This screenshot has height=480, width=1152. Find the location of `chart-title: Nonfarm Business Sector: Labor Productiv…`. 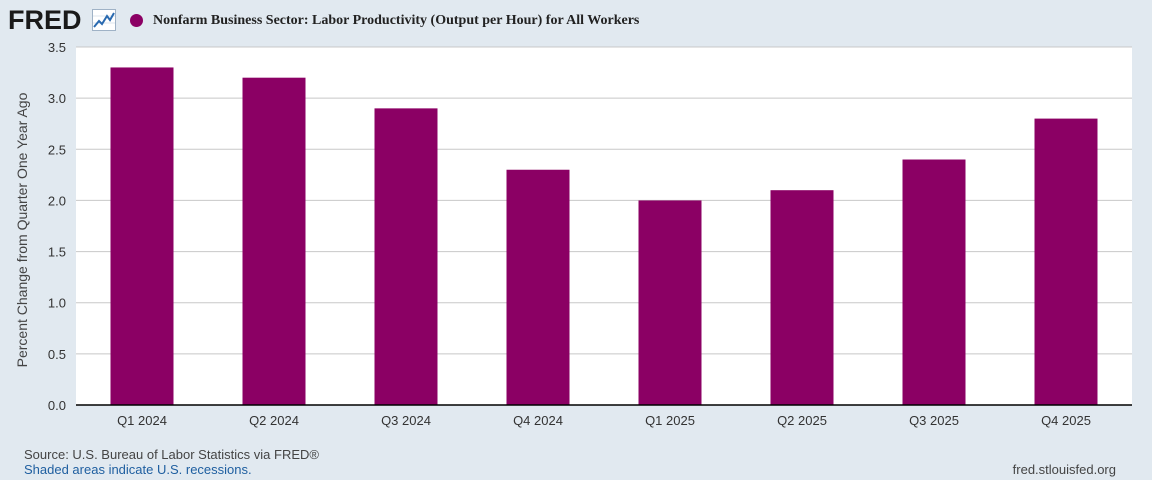

chart-title: Nonfarm Business Sector: Labor Productiv… is located at coordinates (396, 20).